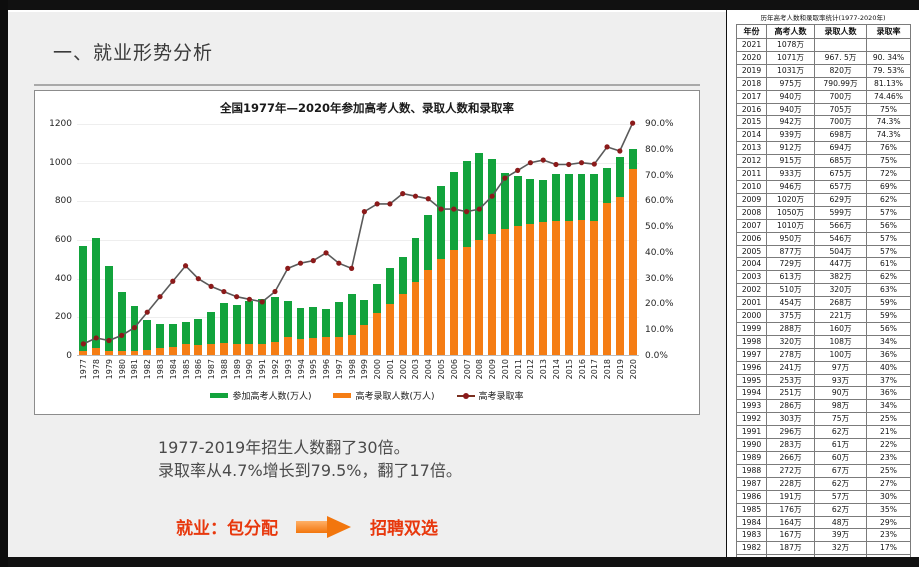  I want to click on table-cell: 2008, so click(751, 212).